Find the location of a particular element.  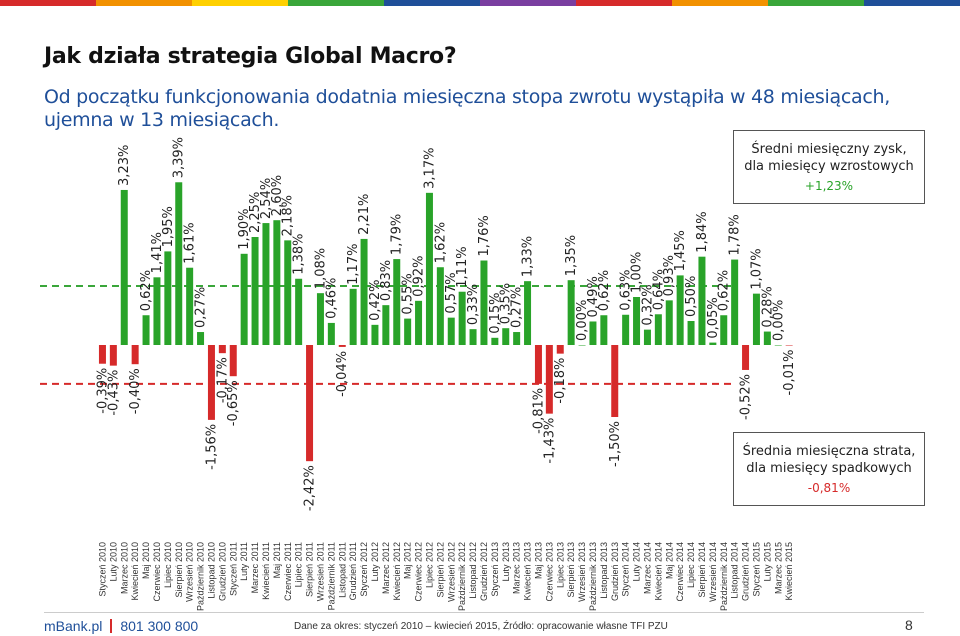

category-label-5: Czerwiec 2010 is located at coordinates (157, 572).